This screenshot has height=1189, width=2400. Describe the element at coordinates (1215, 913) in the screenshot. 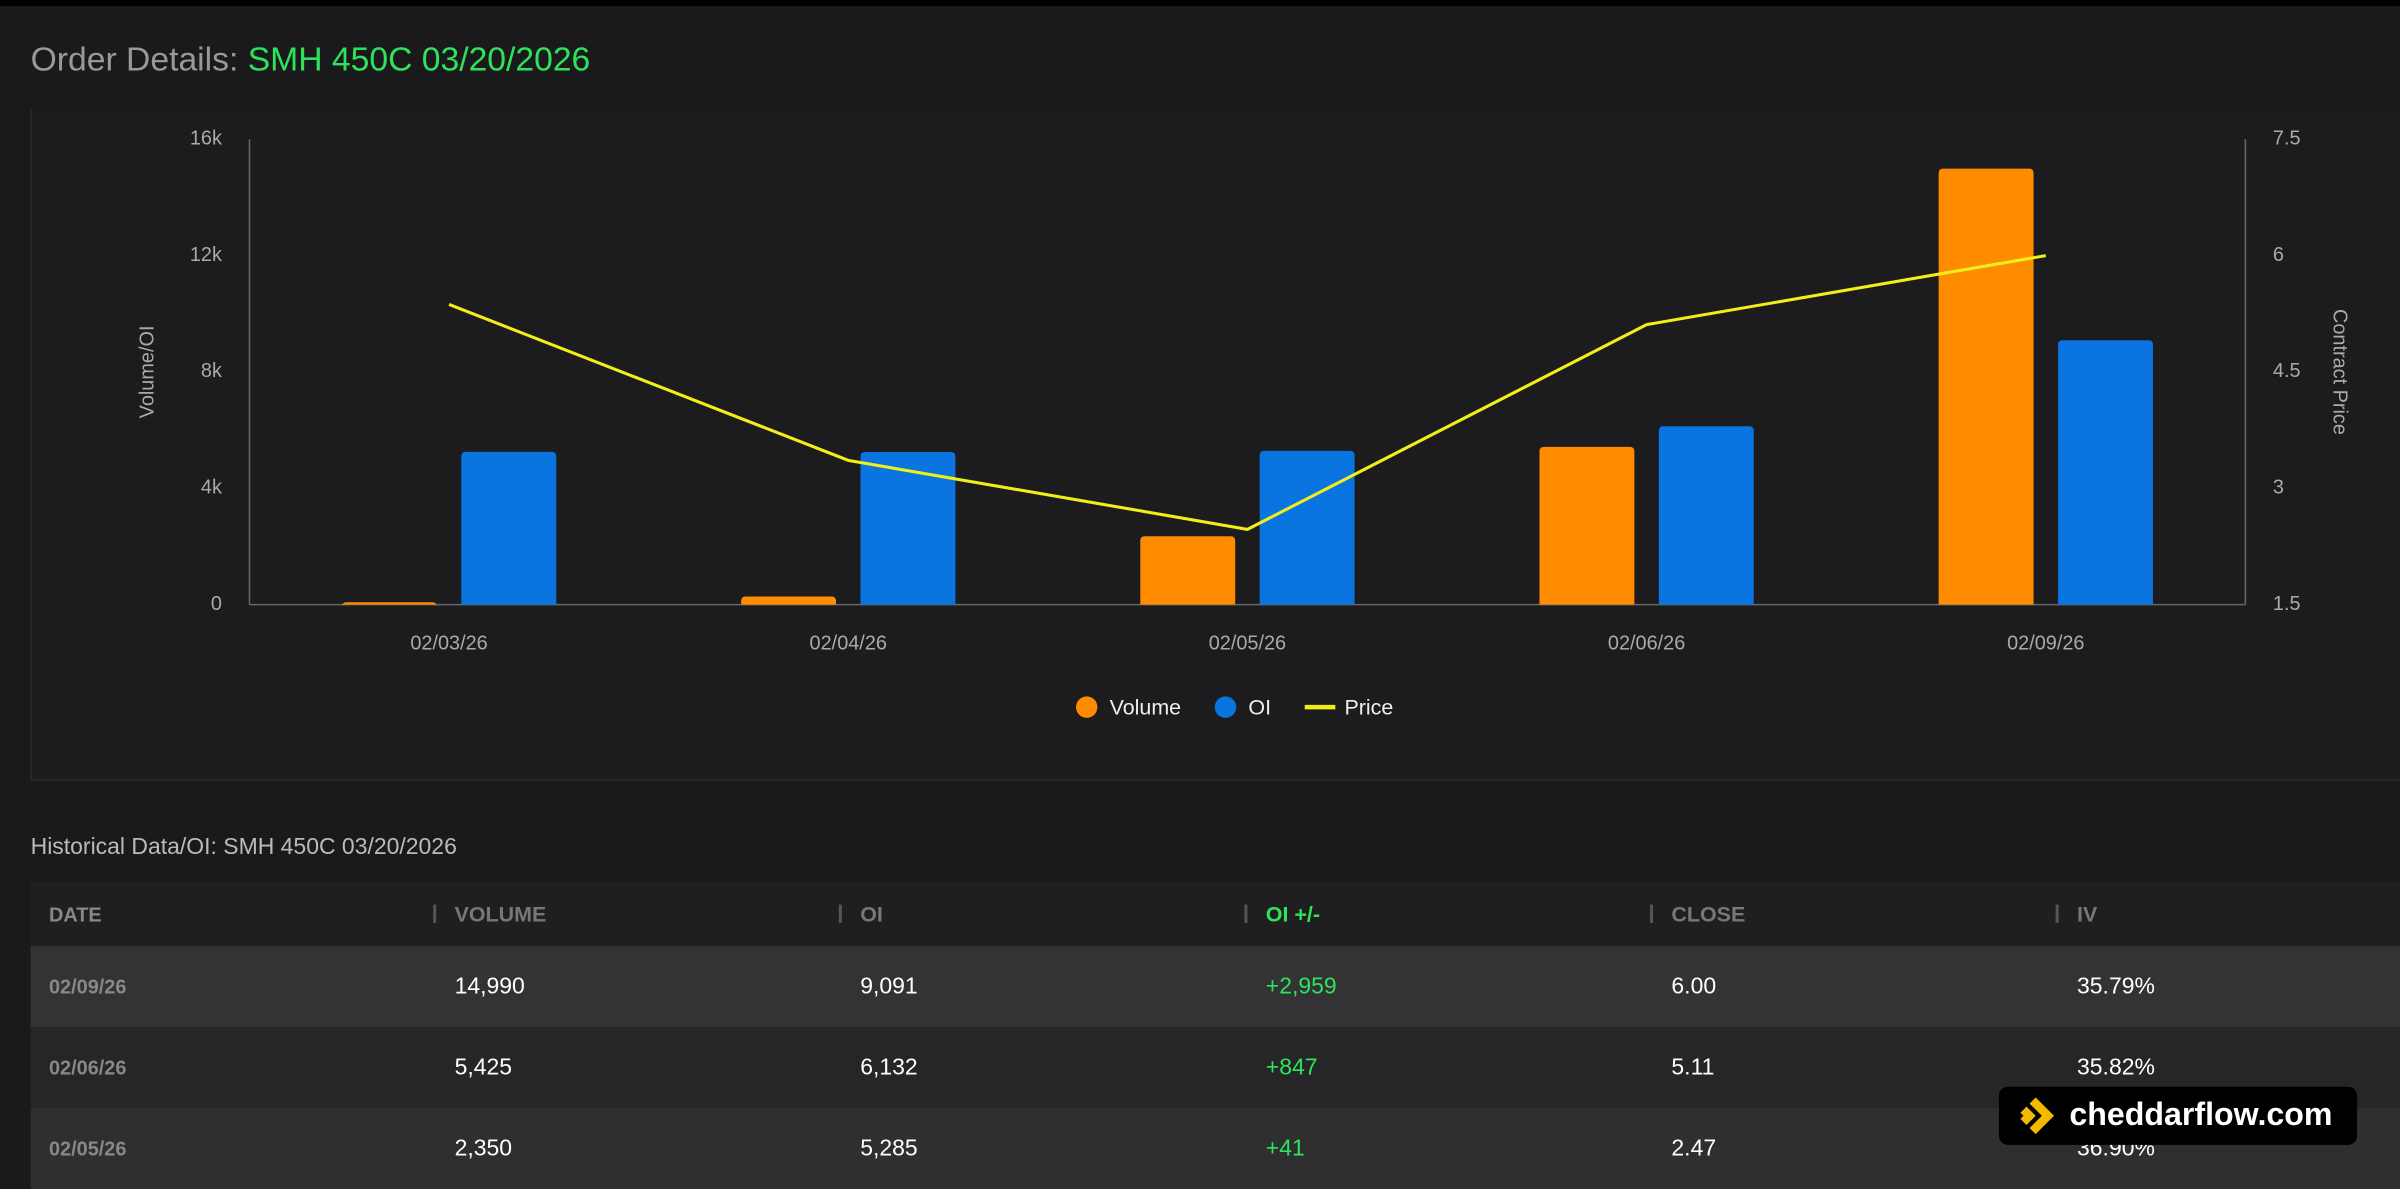

I see `table-header: DATE VOLUME OI OI +/- CLOSE IV` at that location.